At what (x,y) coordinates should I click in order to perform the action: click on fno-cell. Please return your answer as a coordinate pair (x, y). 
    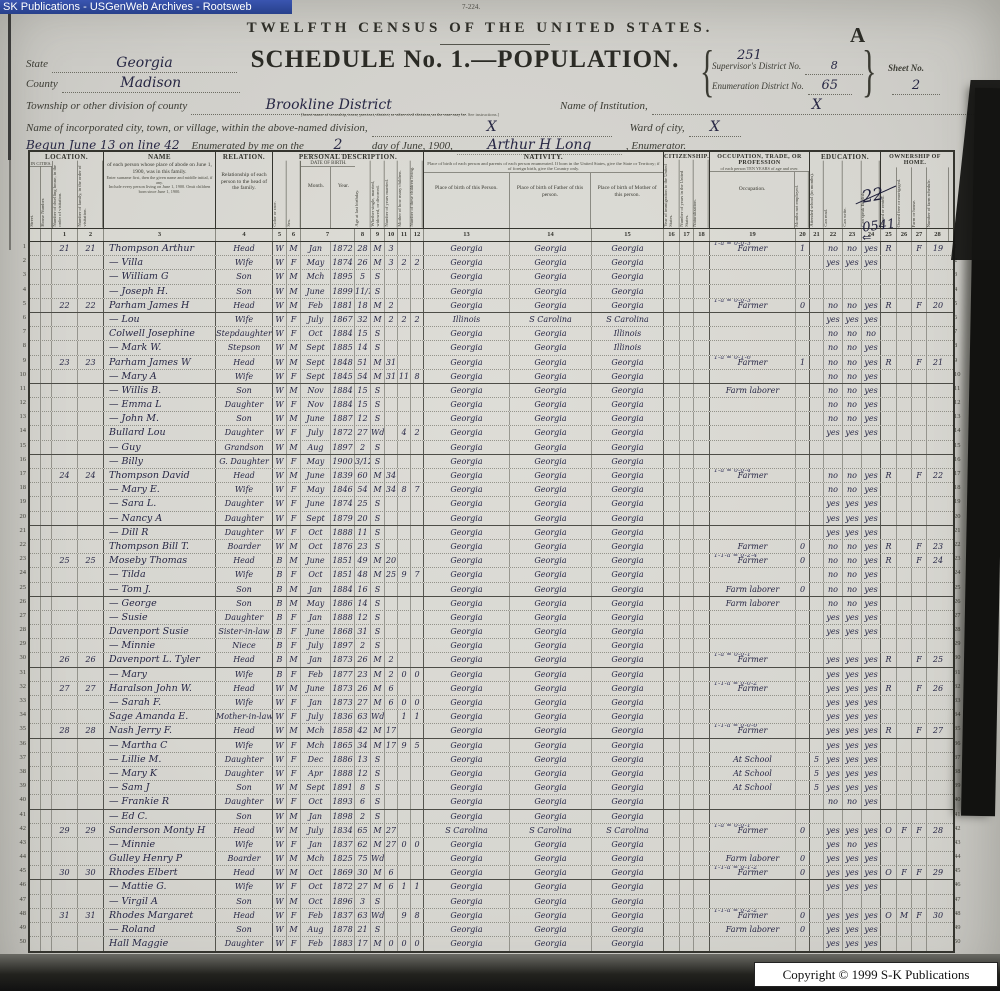
    Looking at the image, I should click on (938, 745).